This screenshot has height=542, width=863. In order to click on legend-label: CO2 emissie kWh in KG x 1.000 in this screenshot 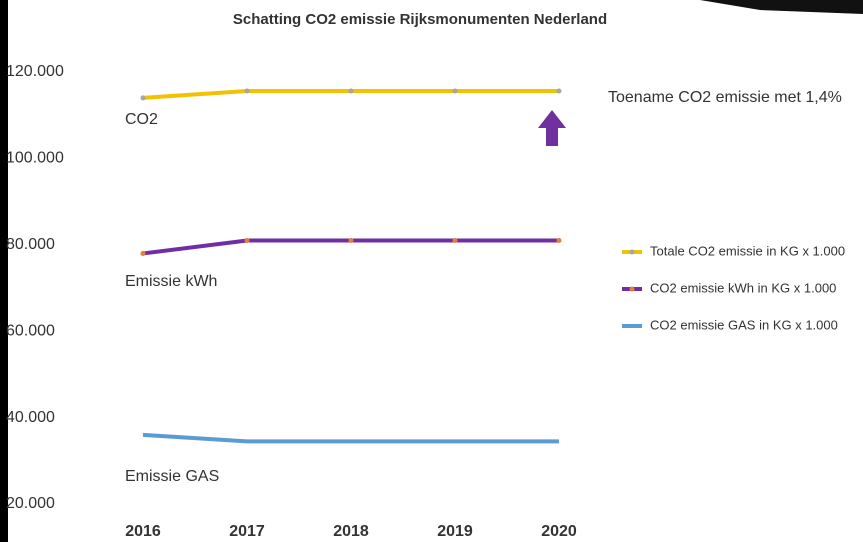, I will do `click(743, 287)`.